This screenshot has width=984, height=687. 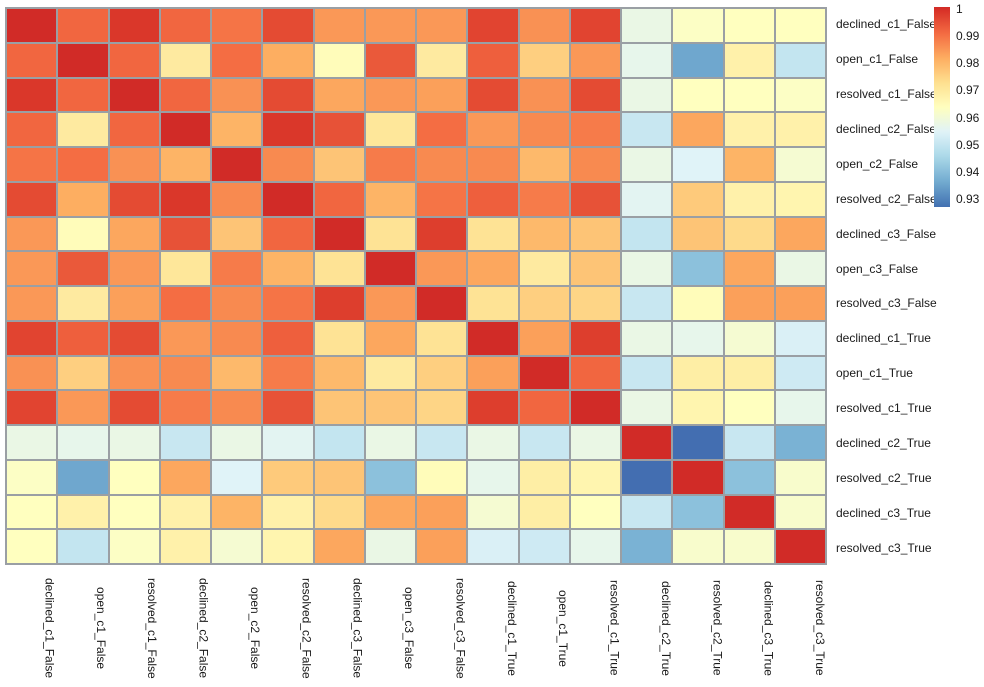 What do you see at coordinates (968, 117) in the screenshot?
I see `colorbar-tick-label: 0.96` at bounding box center [968, 117].